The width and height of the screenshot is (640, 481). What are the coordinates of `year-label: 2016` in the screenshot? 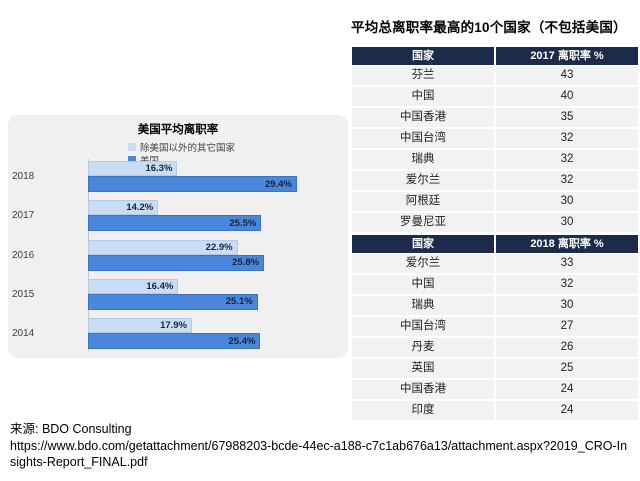 It's located at (23, 255).